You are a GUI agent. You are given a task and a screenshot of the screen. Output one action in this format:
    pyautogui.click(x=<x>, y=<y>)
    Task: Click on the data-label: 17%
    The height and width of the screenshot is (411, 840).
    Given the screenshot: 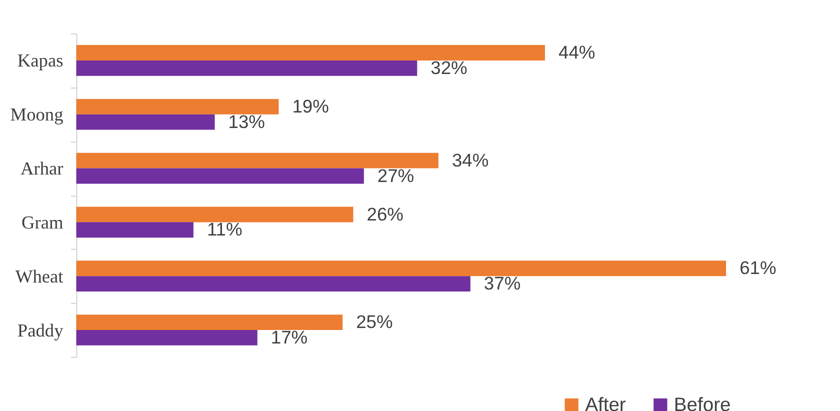 What is the action you would take?
    pyautogui.click(x=289, y=337)
    